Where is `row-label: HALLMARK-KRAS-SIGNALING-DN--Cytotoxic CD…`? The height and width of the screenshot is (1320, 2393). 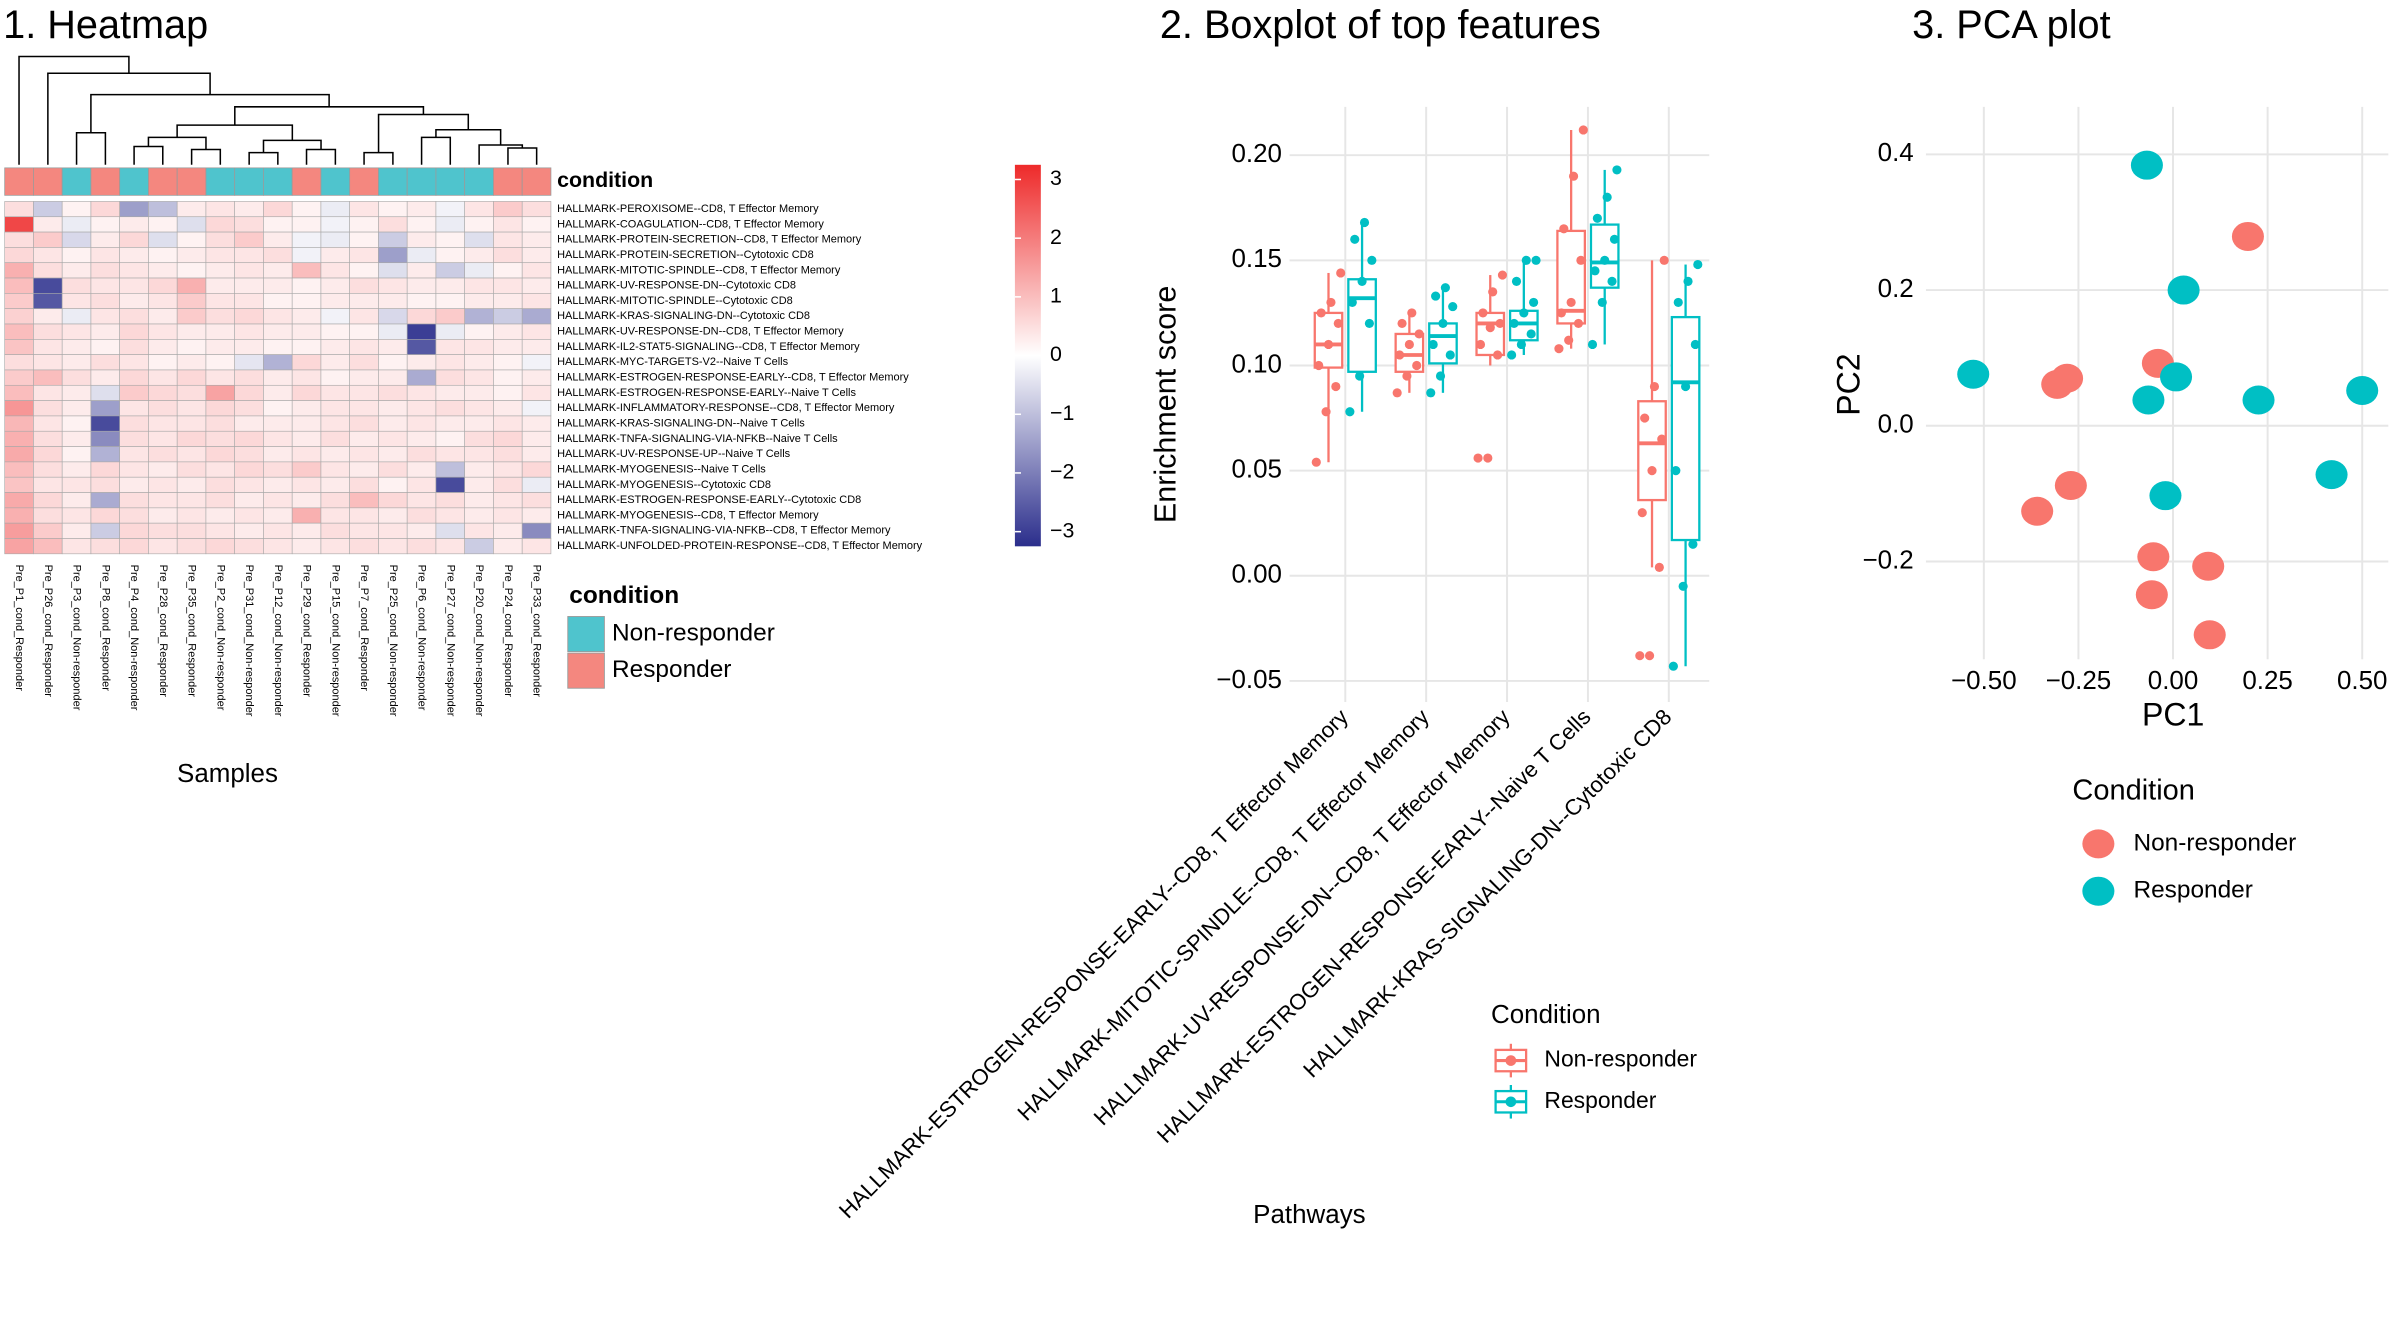
row-label: HALLMARK-KRAS-SIGNALING-DN--Cytotoxic CD… is located at coordinates (683, 316).